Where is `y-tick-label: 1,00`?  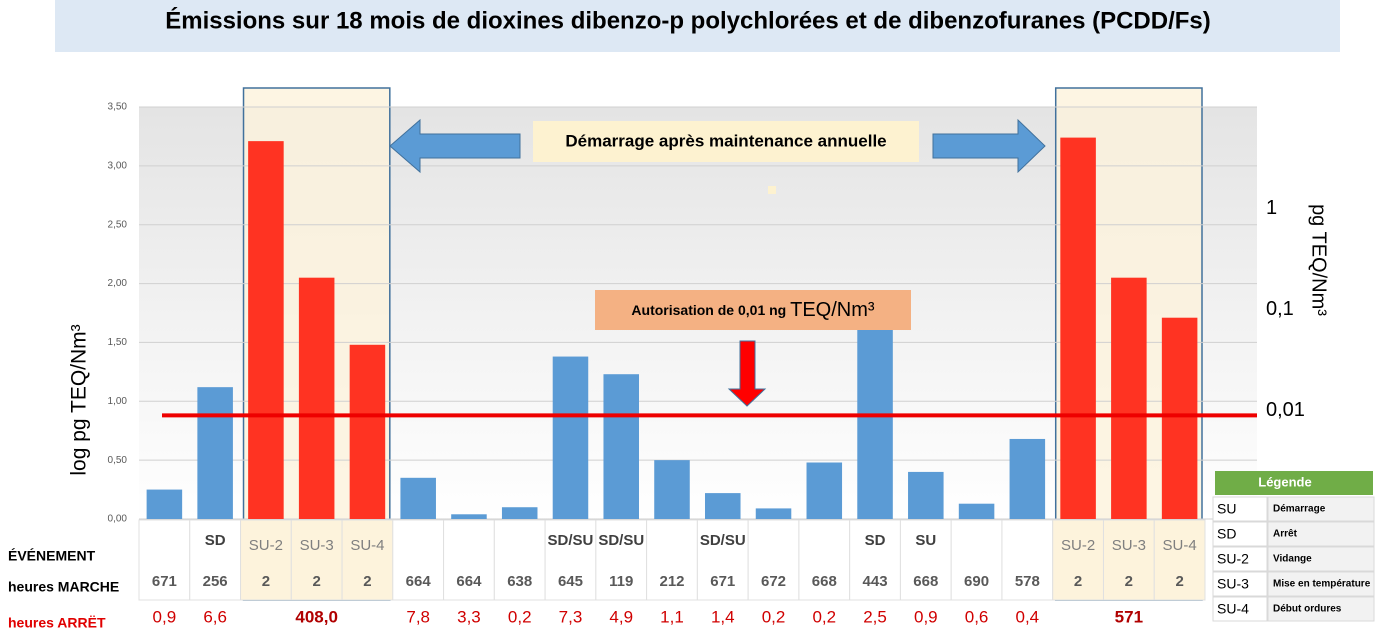
y-tick-label: 1,00 is located at coordinates (118, 401).